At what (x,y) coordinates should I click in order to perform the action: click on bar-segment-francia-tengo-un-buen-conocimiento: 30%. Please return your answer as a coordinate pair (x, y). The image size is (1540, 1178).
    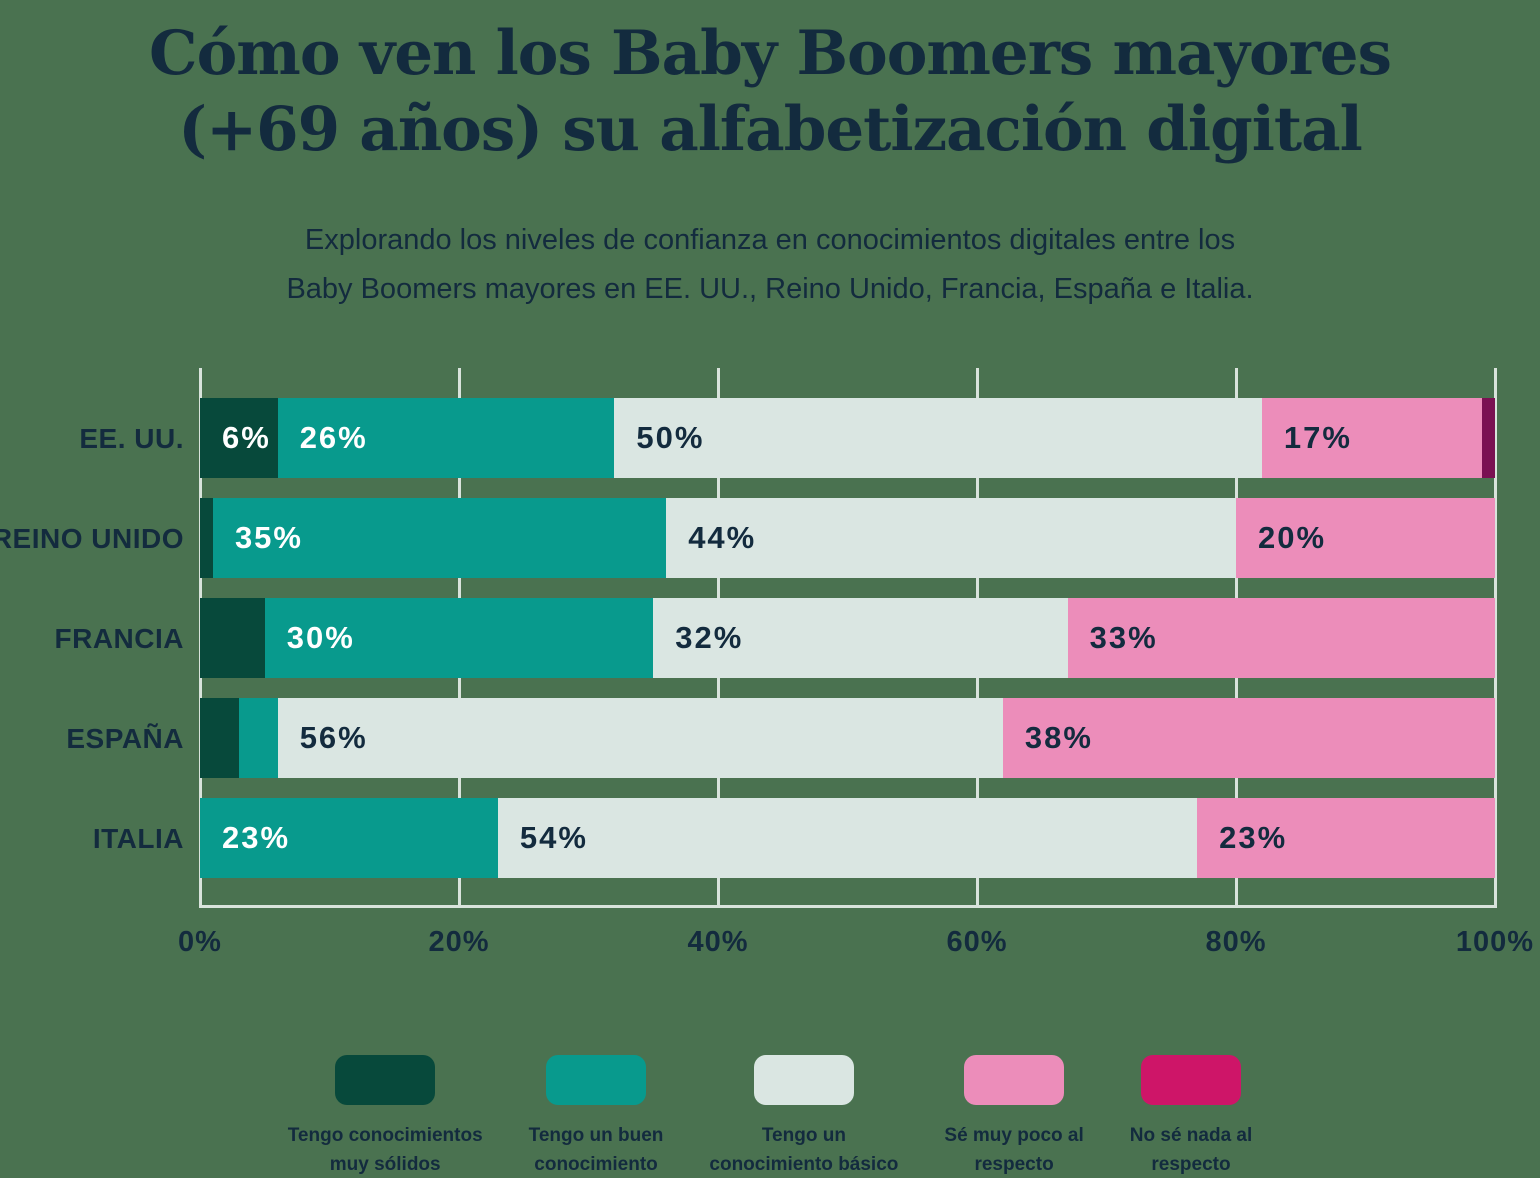
    Looking at the image, I should click on (459, 638).